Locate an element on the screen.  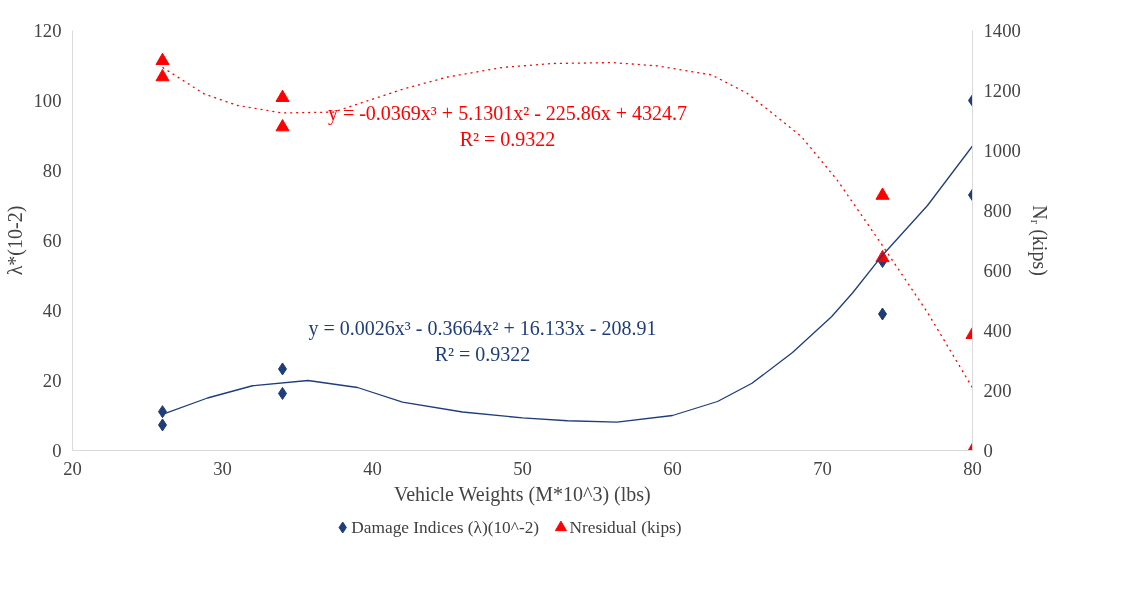
y-tick-label: 100 is located at coordinates (47, 100).